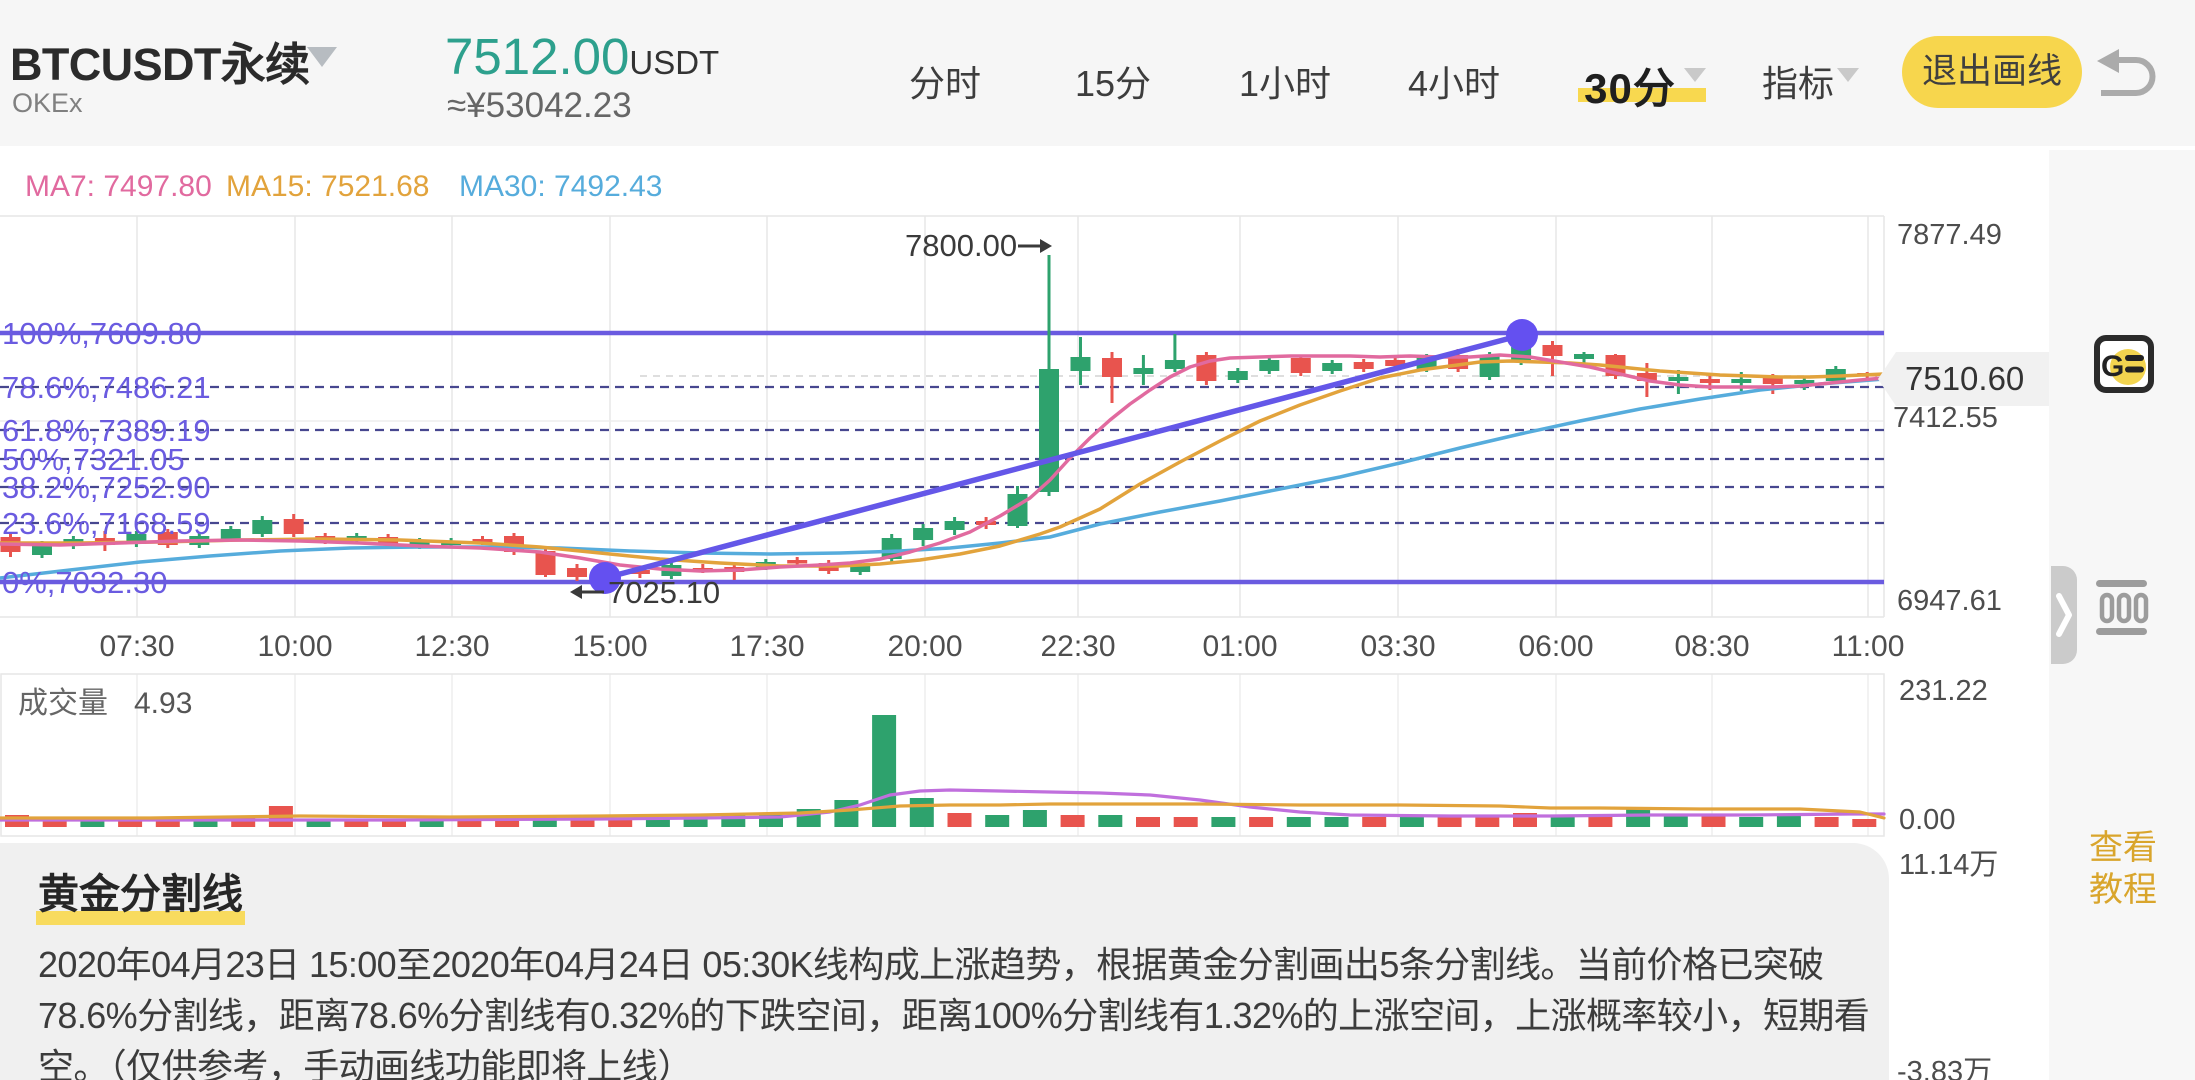 Image resolution: width=2195 pixels, height=1080 pixels. Describe the element at coordinates (93, 459) in the screenshot. I see `svg-text: 50%,7321.05` at that location.